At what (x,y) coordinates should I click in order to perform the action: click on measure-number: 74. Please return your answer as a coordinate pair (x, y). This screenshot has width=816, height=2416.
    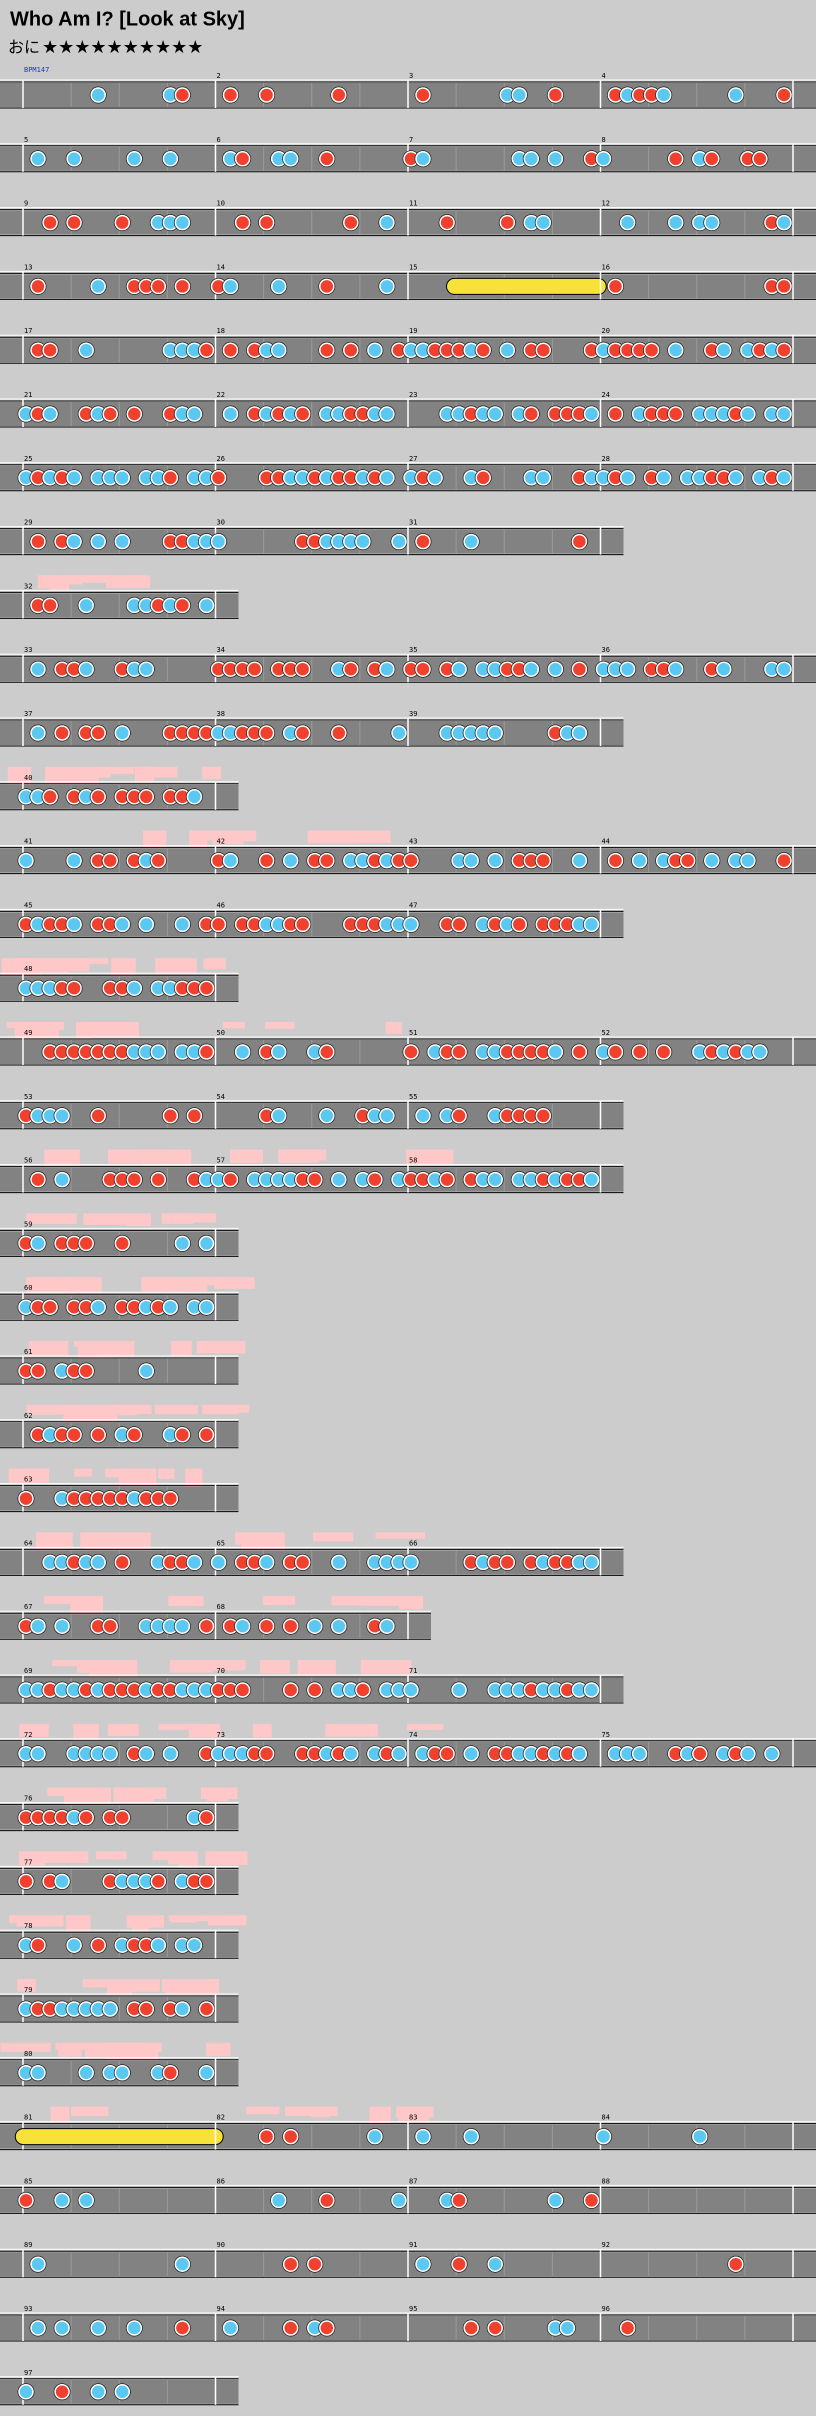
    Looking at the image, I should click on (413, 1735).